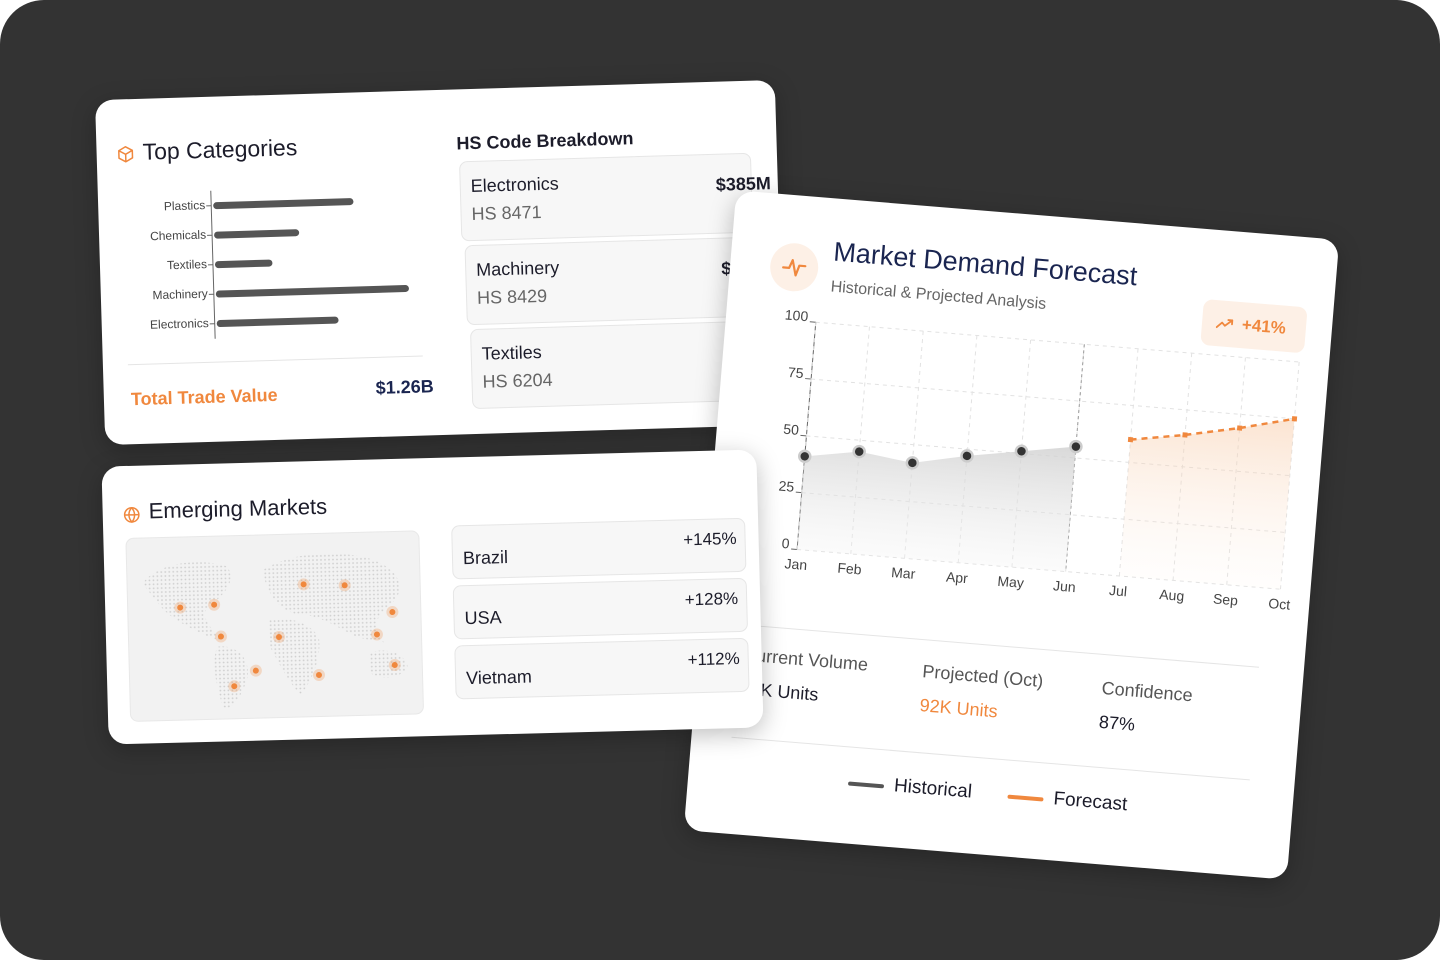 Image resolution: width=1440 pixels, height=960 pixels. I want to click on legend-label: Forecast, so click(1090, 802).